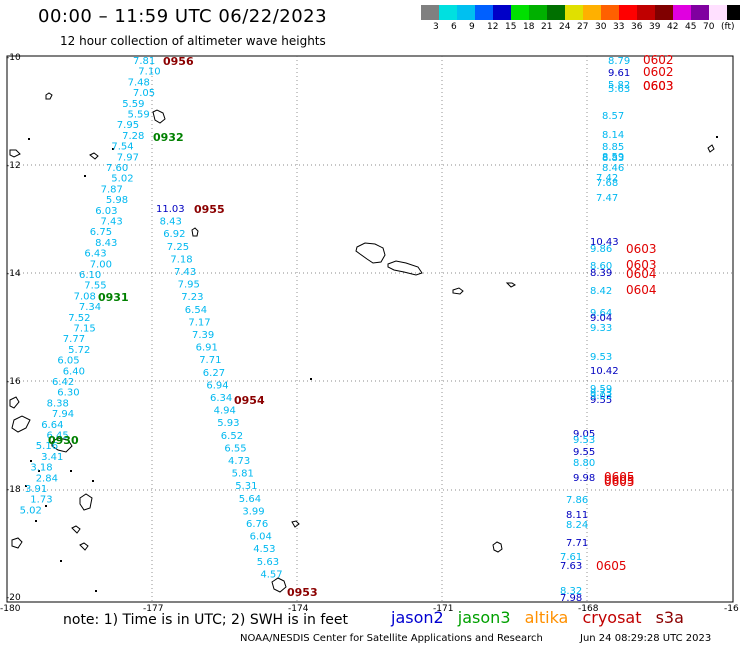  Describe the element at coordinates (85, 329) in the screenshot. I see `wave-height-value: 7.15` at that location.